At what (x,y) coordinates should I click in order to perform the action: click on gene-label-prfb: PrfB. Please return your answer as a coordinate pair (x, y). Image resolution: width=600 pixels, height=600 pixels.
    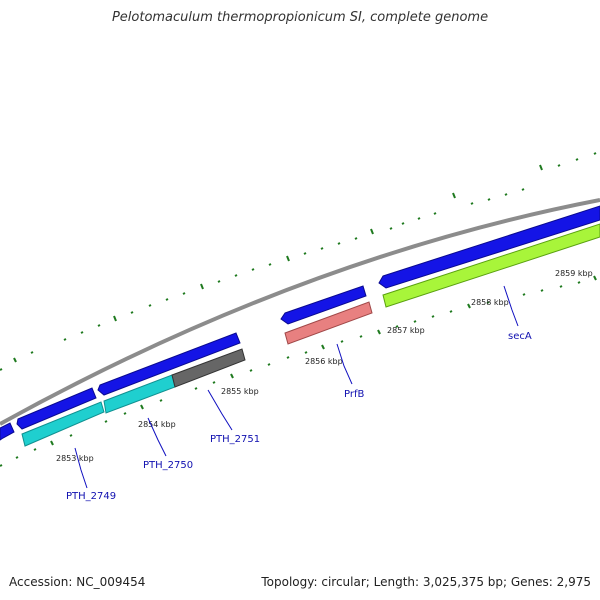
    Looking at the image, I should click on (354, 394).